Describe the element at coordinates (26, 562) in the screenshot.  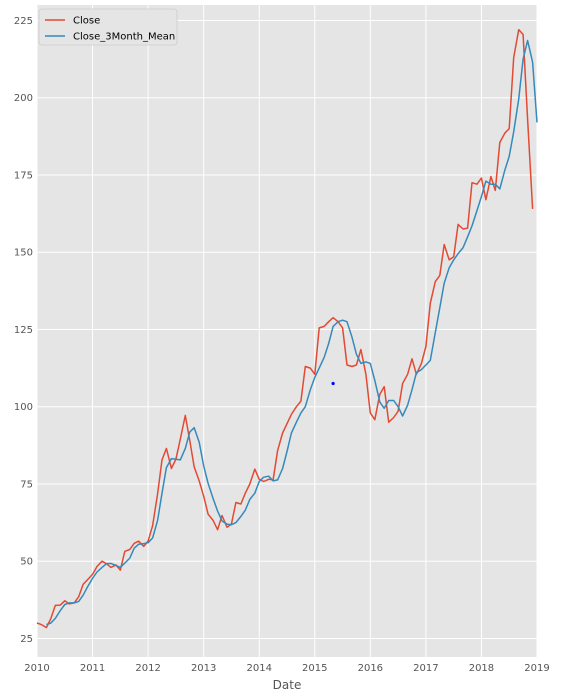
I see `y-tick-label: 50` at that location.